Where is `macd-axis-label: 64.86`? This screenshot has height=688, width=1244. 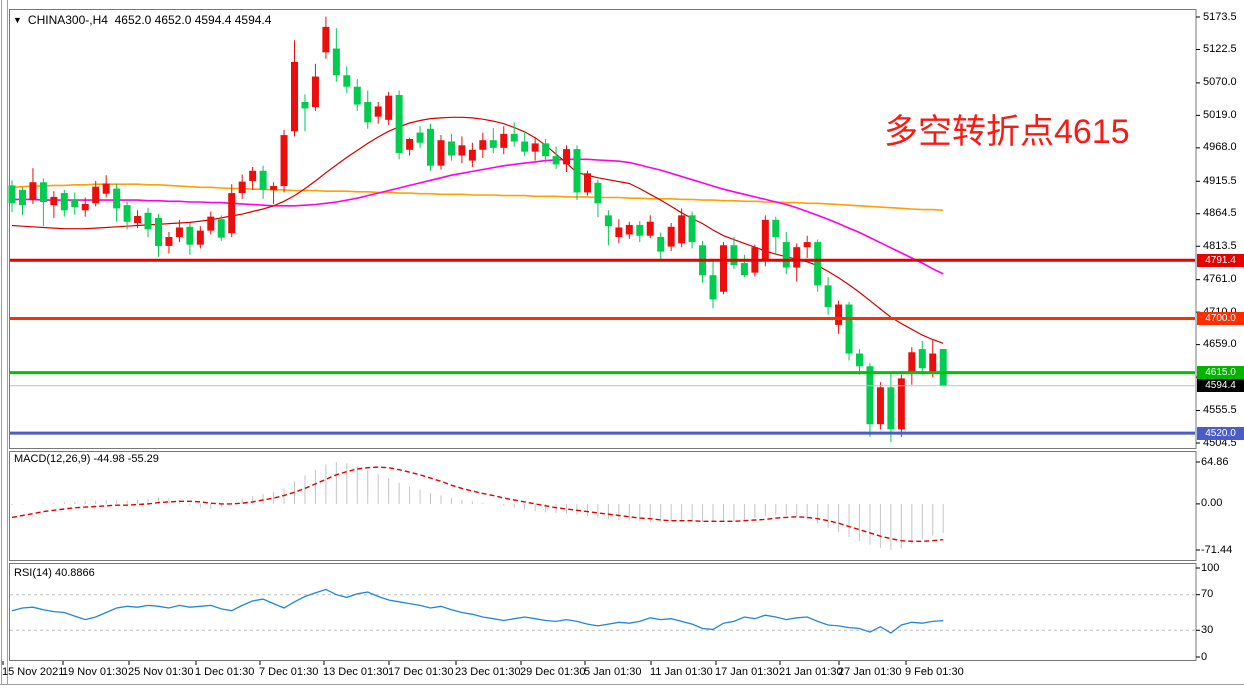
macd-axis-label: 64.86 is located at coordinates (1215, 461).